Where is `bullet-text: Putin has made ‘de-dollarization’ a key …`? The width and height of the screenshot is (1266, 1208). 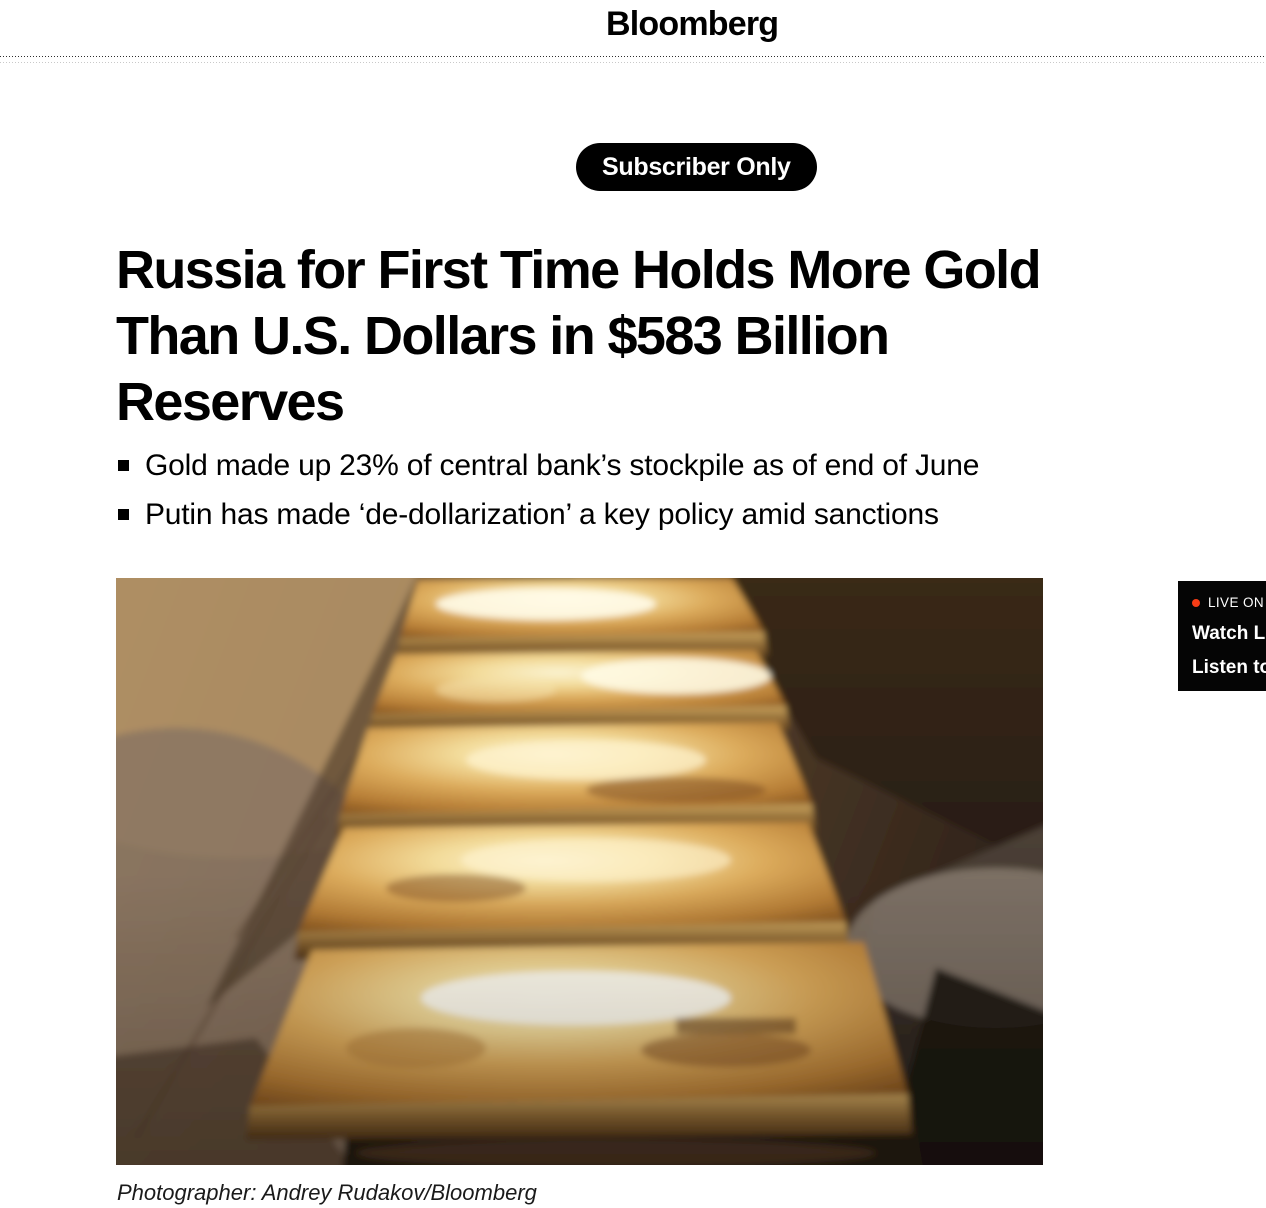
bullet-text: Putin has made ‘de-dollarization’ a key … is located at coordinates (542, 514).